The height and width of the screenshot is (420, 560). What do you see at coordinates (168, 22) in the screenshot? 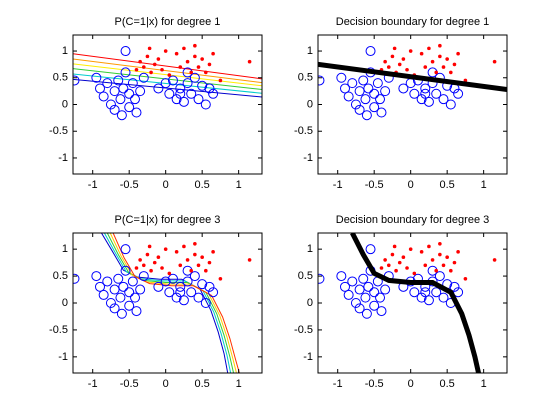
I see `subplot-title: P(C=1|x) for degree 1` at bounding box center [168, 22].